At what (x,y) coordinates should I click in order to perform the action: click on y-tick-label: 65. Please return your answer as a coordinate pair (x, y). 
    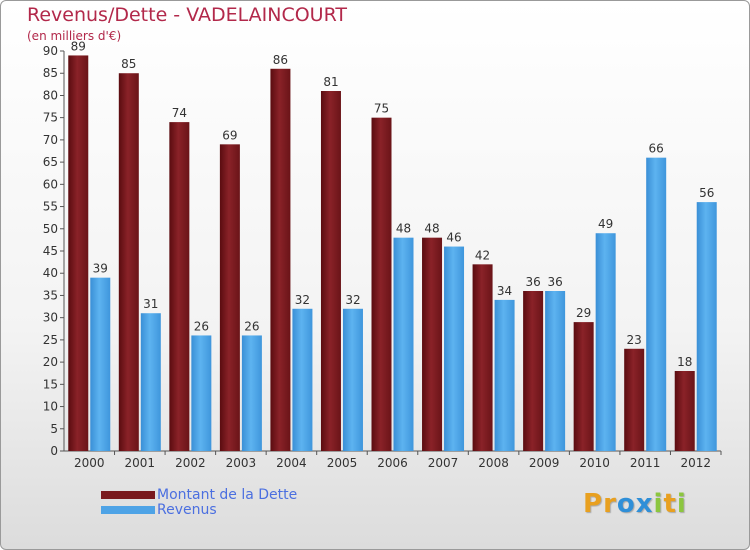
    Looking at the image, I should click on (50, 162).